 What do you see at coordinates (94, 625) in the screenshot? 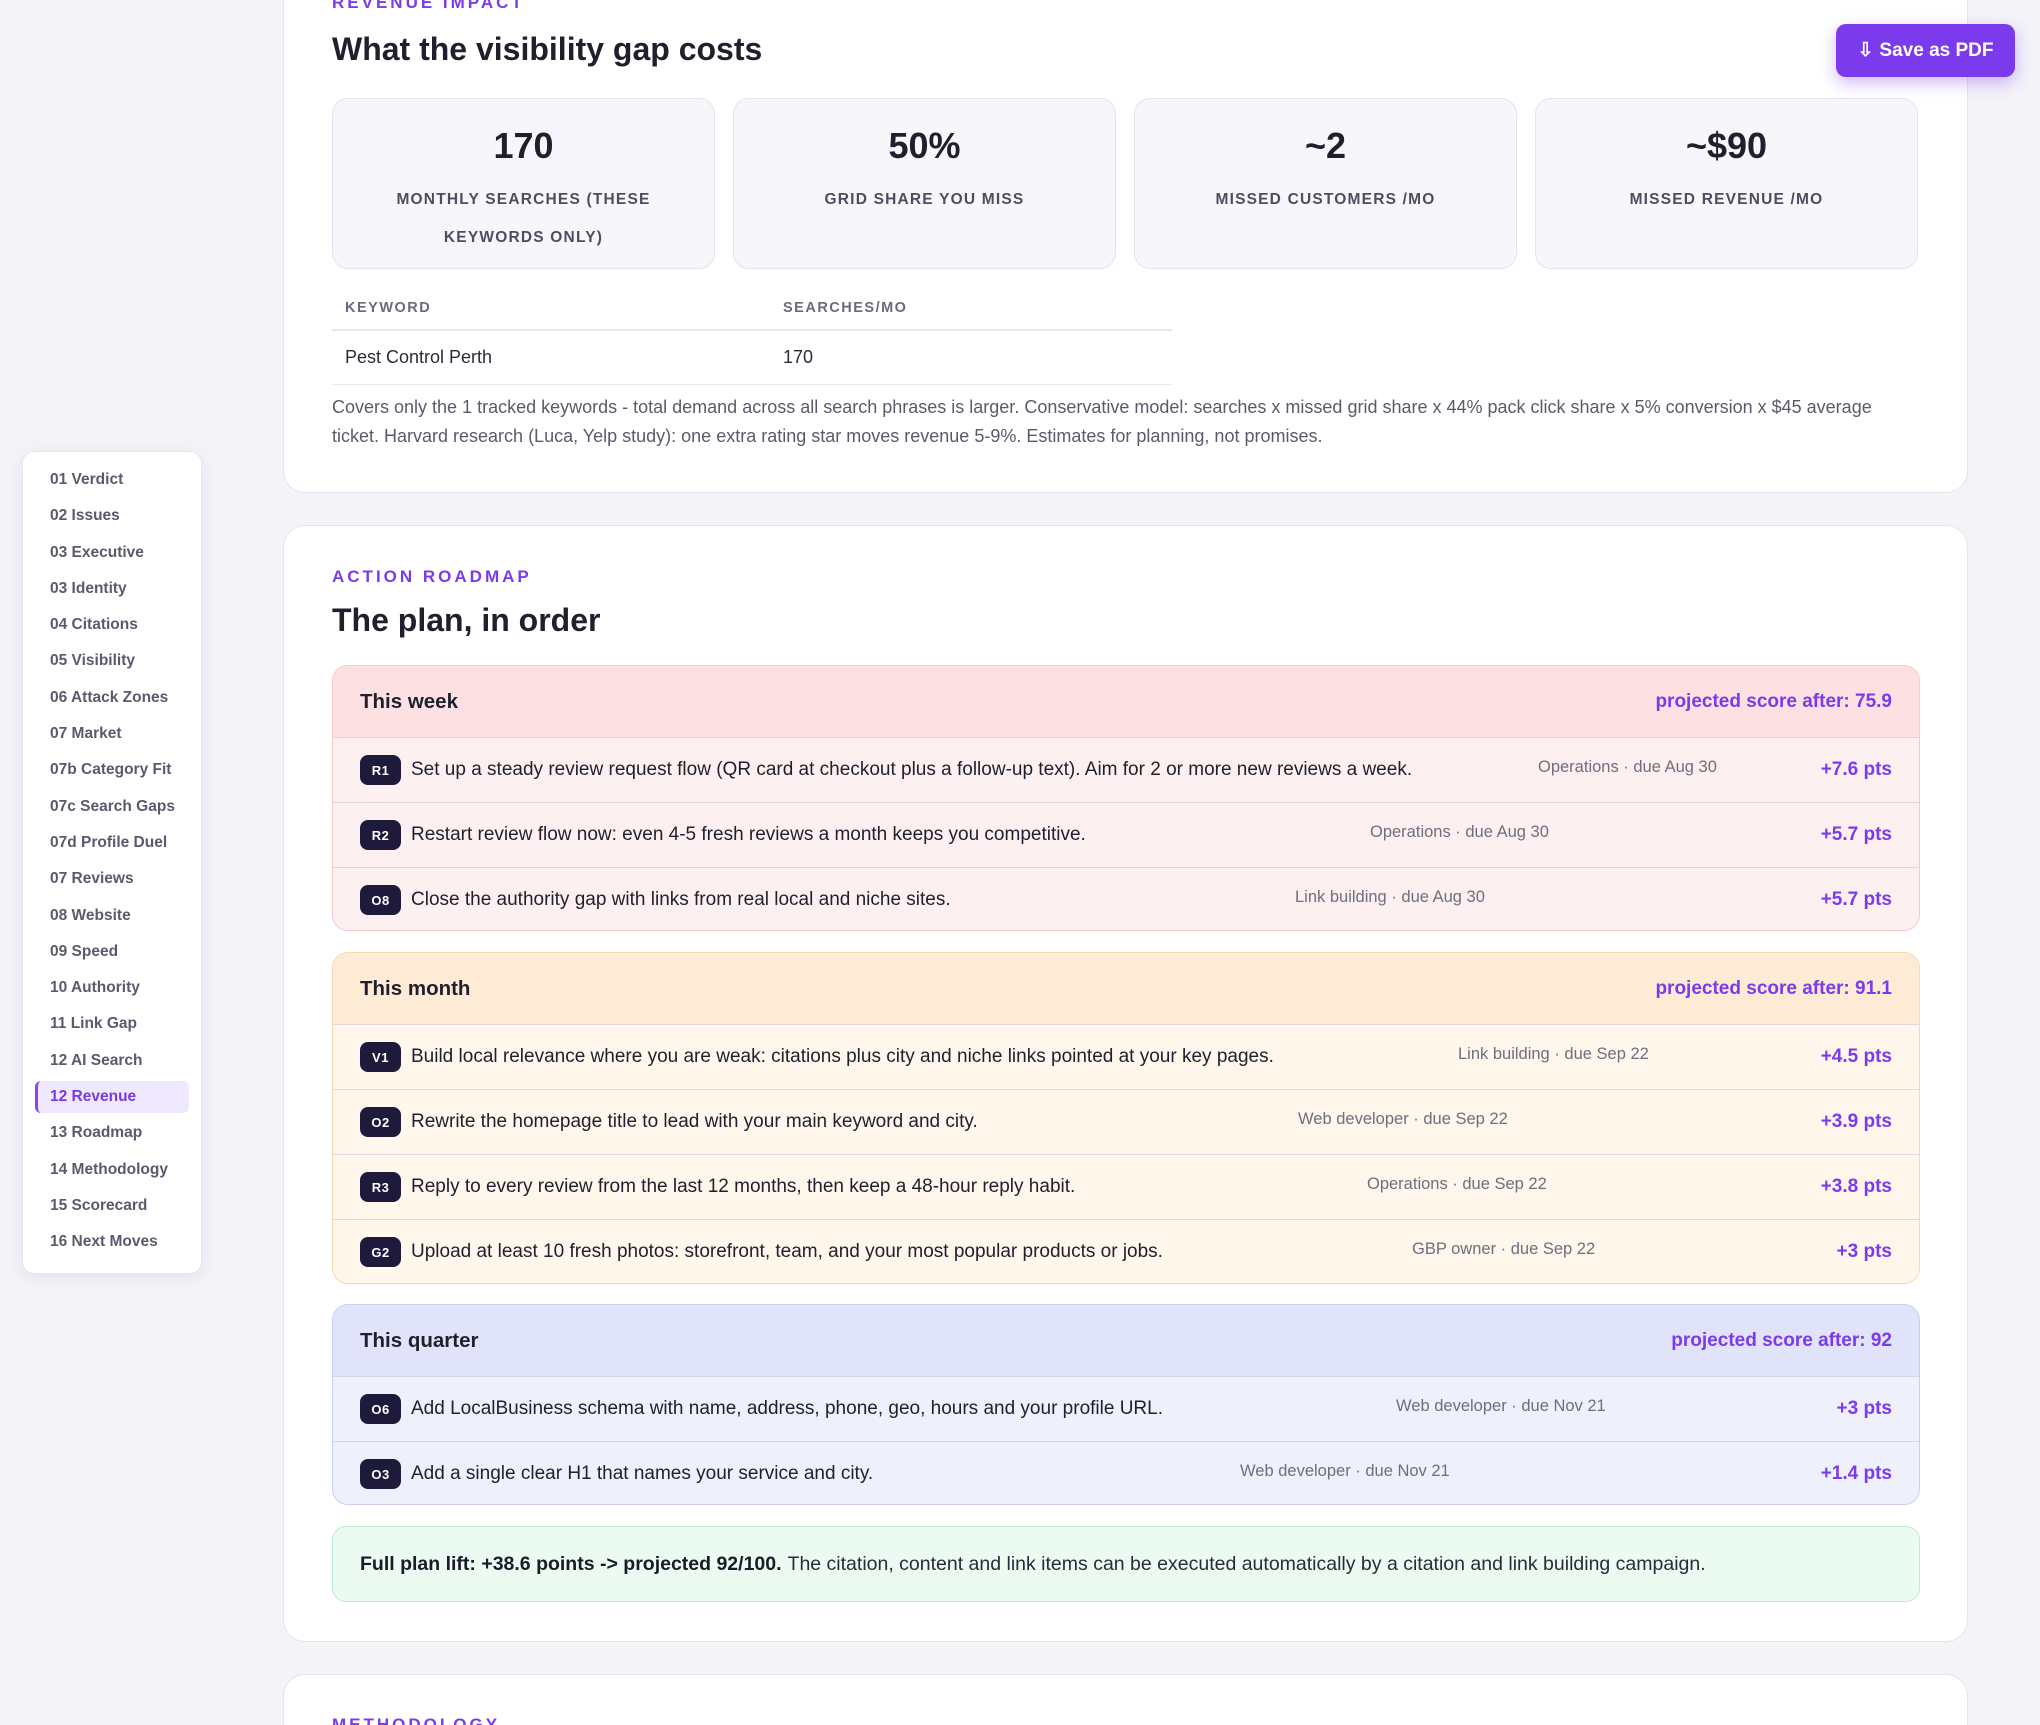
I see `nav-item-citations: 04 Citations` at bounding box center [94, 625].